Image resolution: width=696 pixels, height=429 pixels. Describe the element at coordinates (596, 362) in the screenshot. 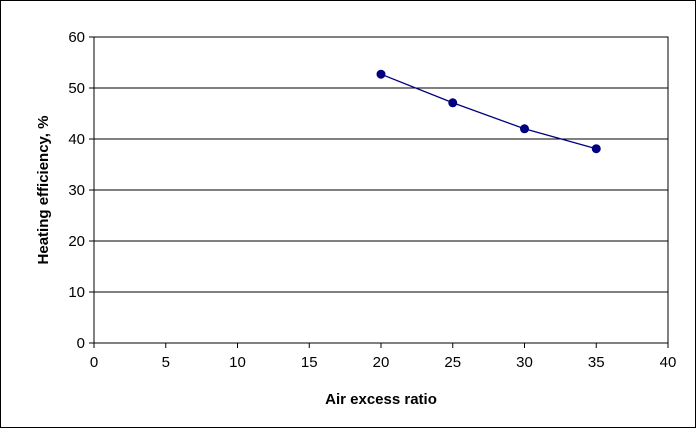

I see `x-tick-label: 35` at that location.